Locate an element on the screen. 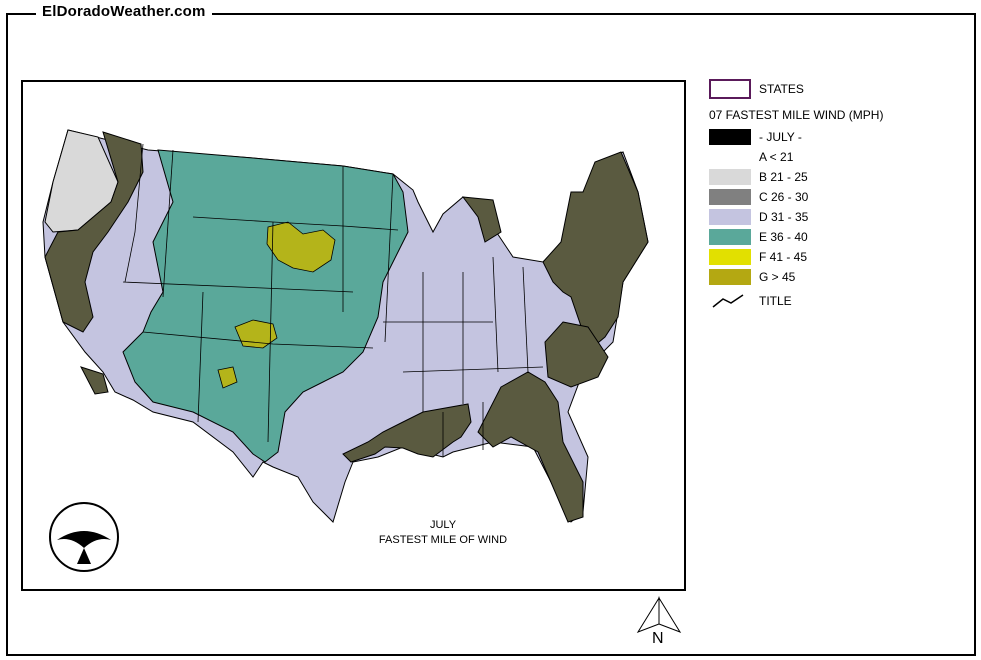 The width and height of the screenshot is (981, 660). legend-item: F 41 - 45 is located at coordinates (758, 257).